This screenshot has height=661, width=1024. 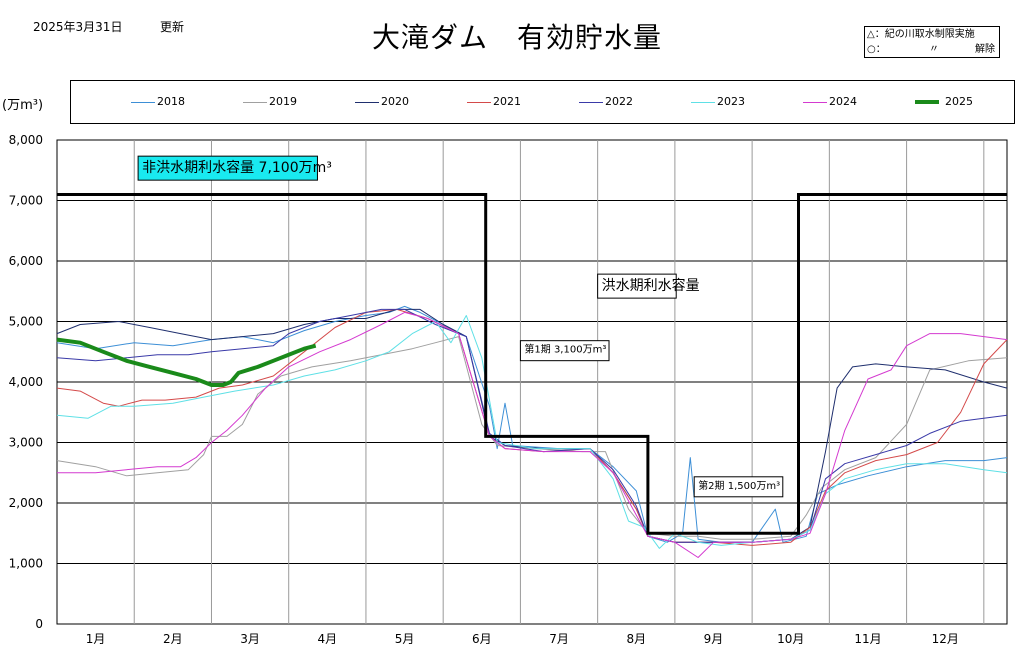 I want to click on x-tick-label: 12月, so click(x=945, y=639).